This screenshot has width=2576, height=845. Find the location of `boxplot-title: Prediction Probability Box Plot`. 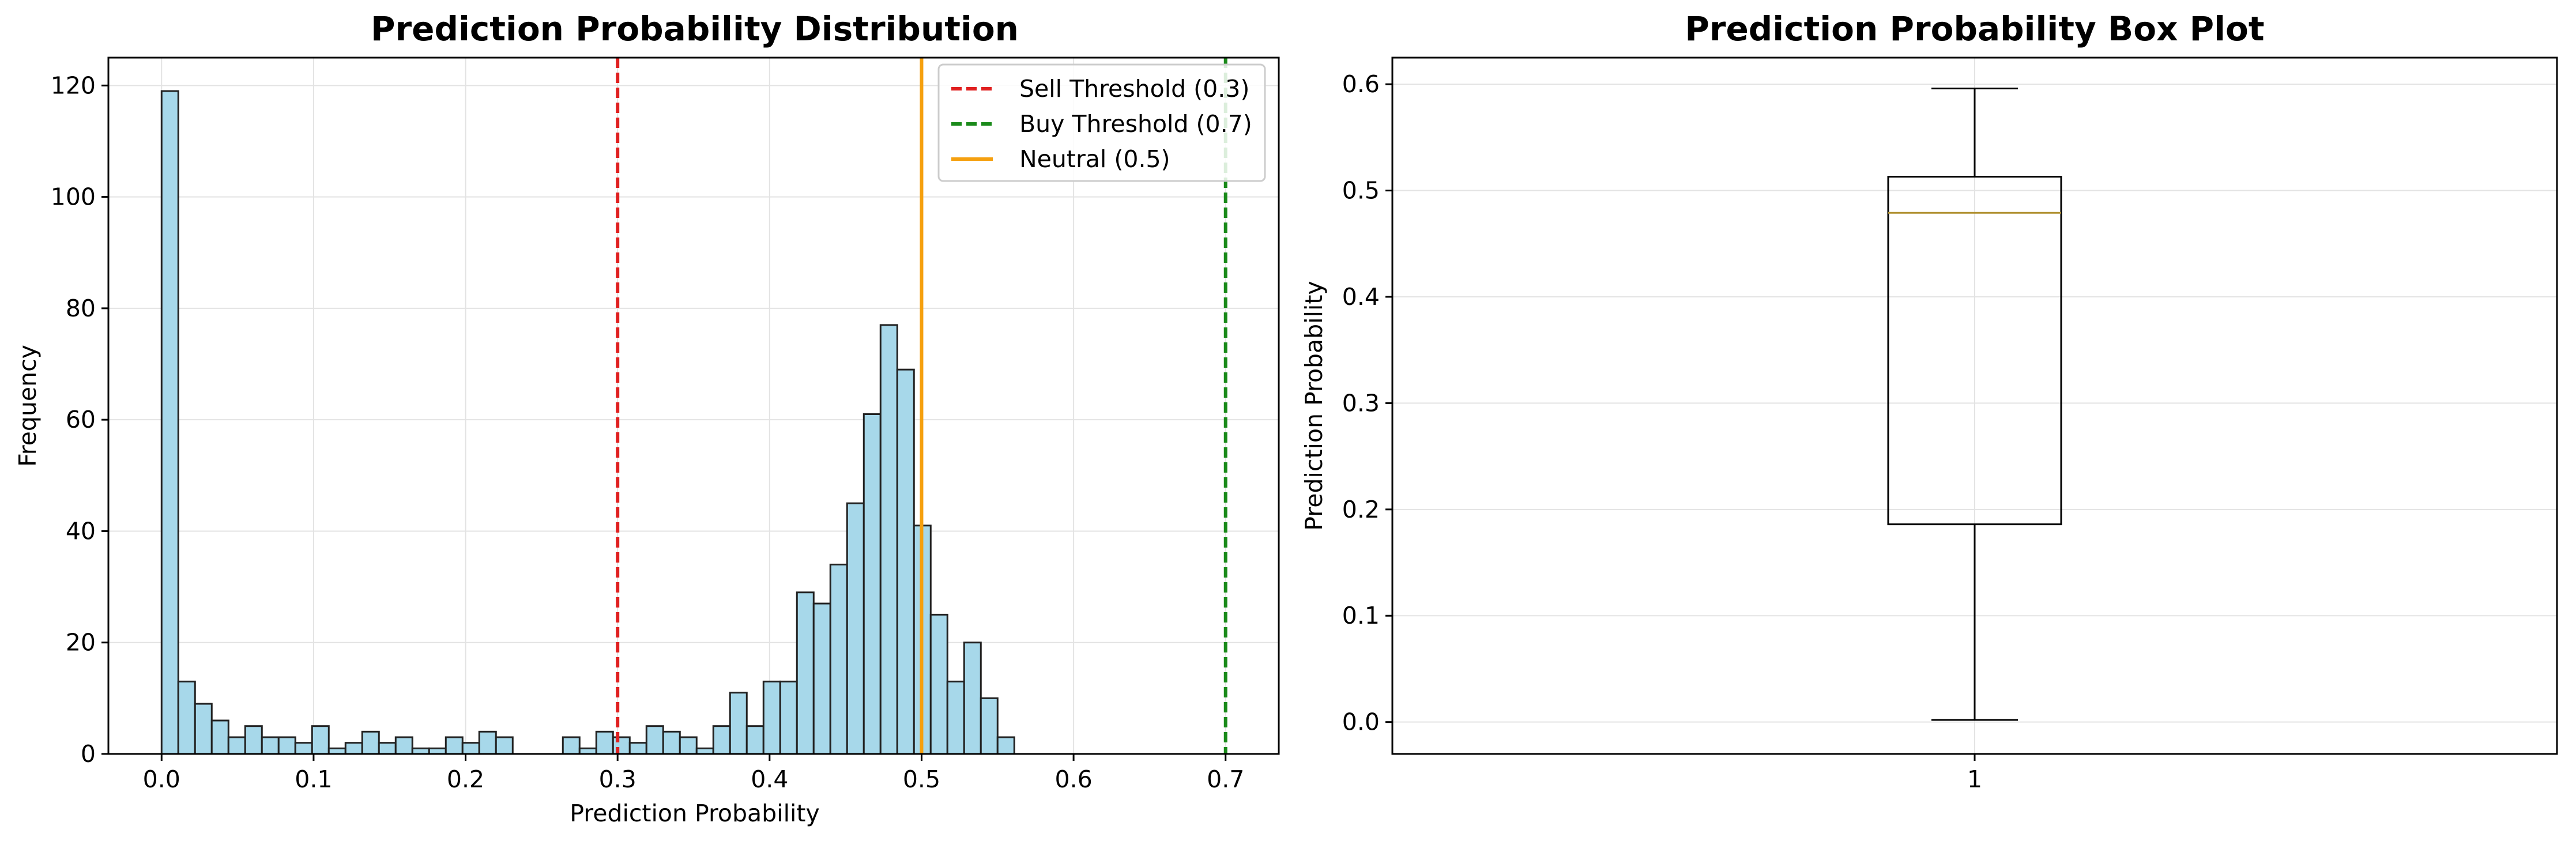

boxplot-title: Prediction Probability Box Plot is located at coordinates (1974, 28).